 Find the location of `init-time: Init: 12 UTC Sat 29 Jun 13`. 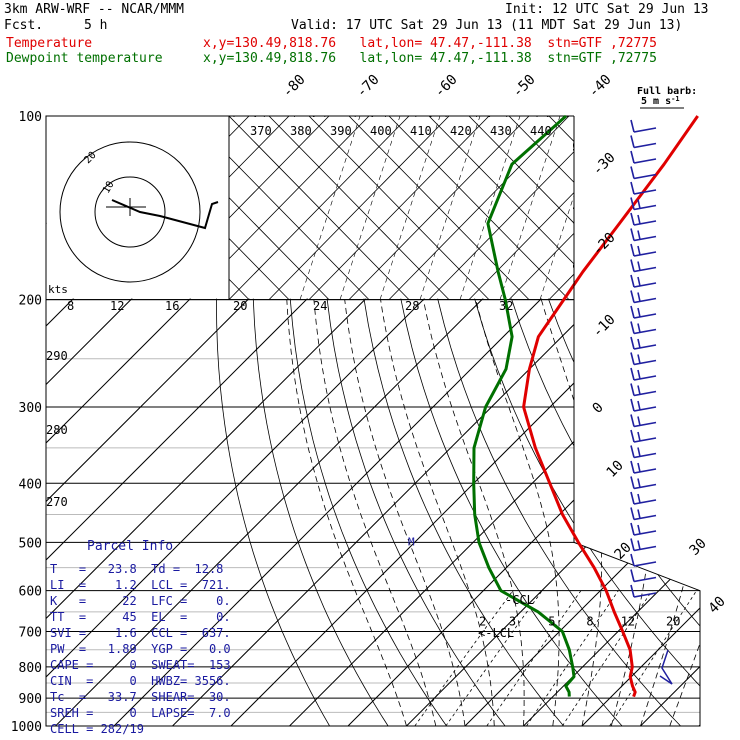

init-time: Init: 12 UTC Sat 29 Jun 13 is located at coordinates (607, 9).